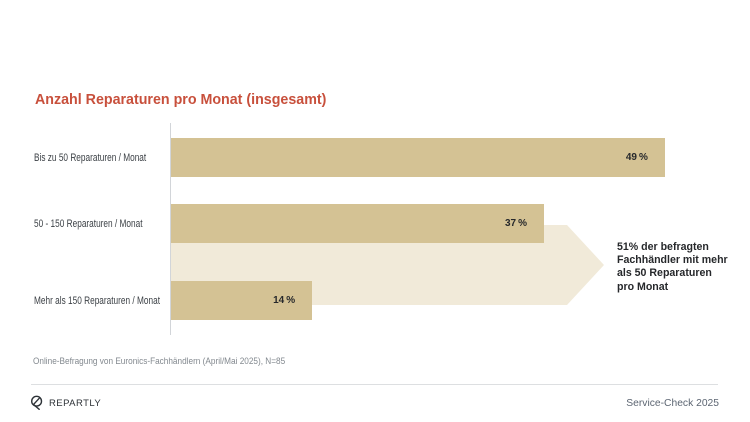 The height and width of the screenshot is (422, 750). I want to click on y-axis-line, so click(170, 229).